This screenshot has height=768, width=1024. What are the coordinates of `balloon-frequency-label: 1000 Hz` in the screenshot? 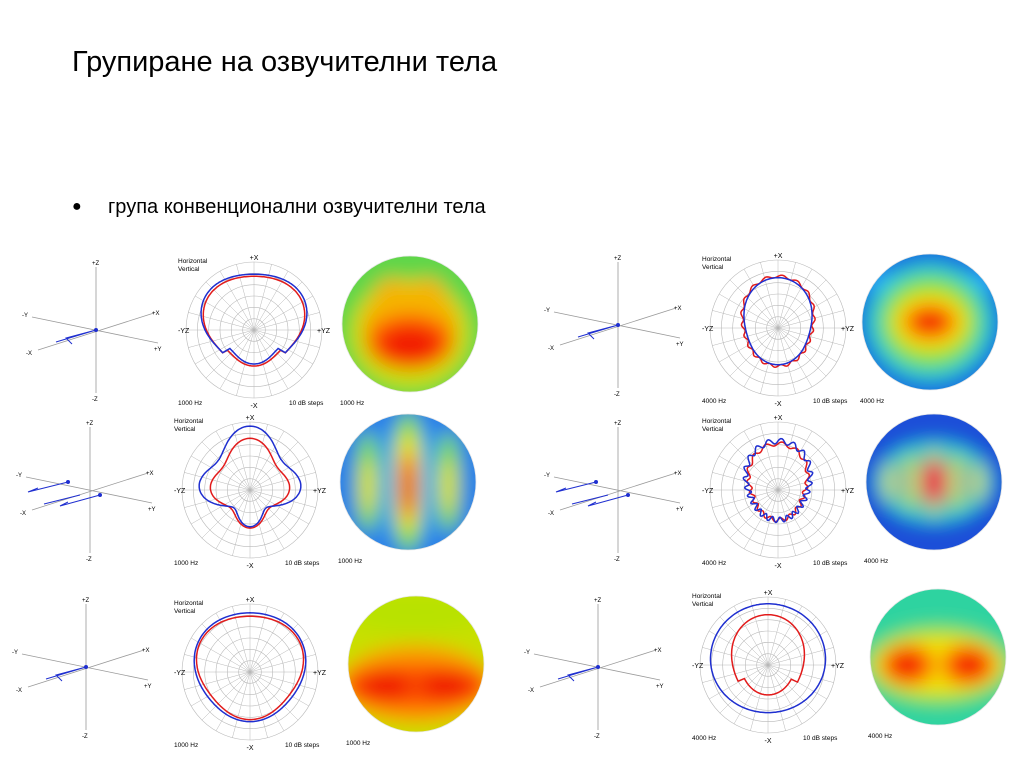 It's located at (350, 561).